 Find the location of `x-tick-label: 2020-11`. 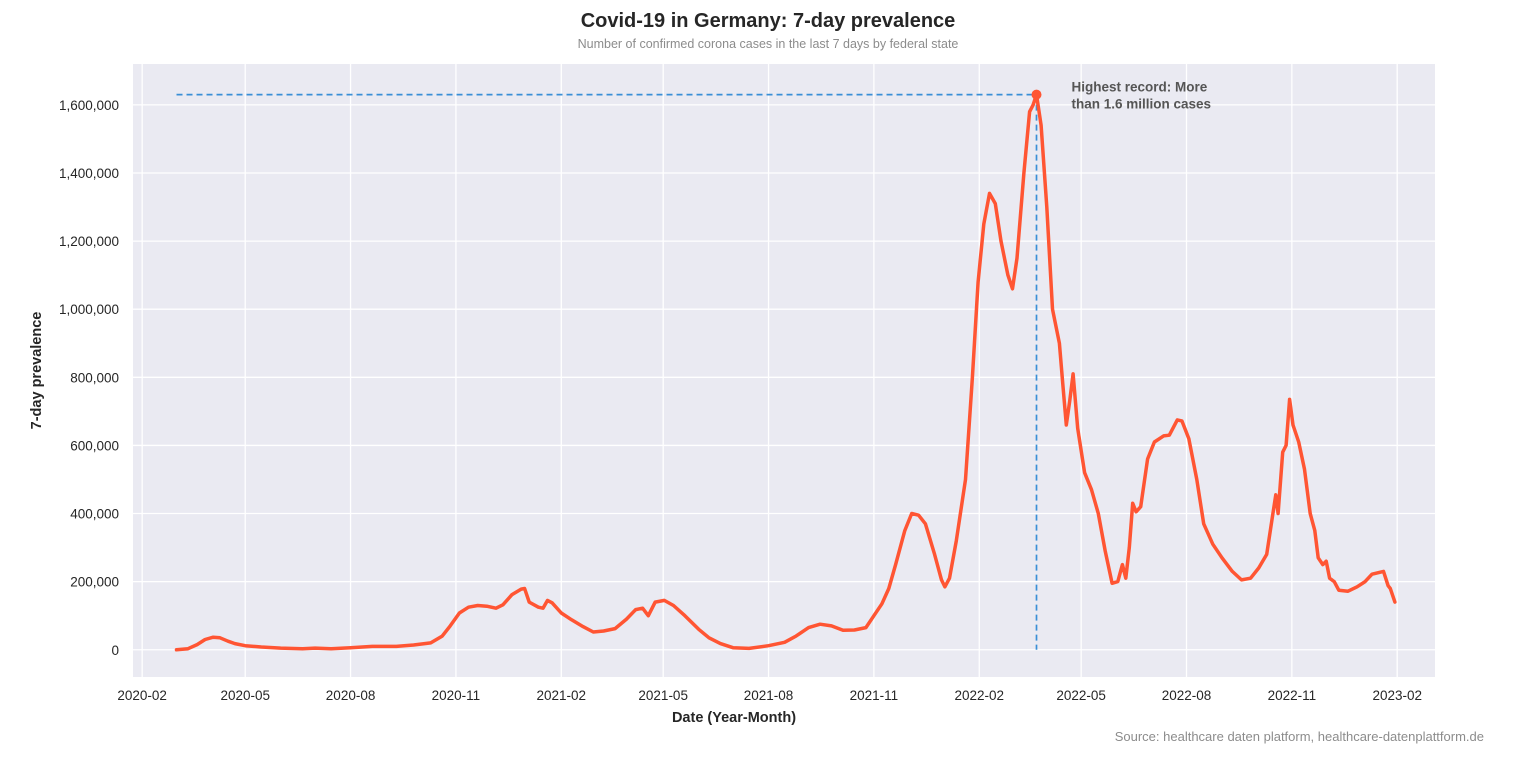

x-tick-label: 2020-11 is located at coordinates (456, 695).